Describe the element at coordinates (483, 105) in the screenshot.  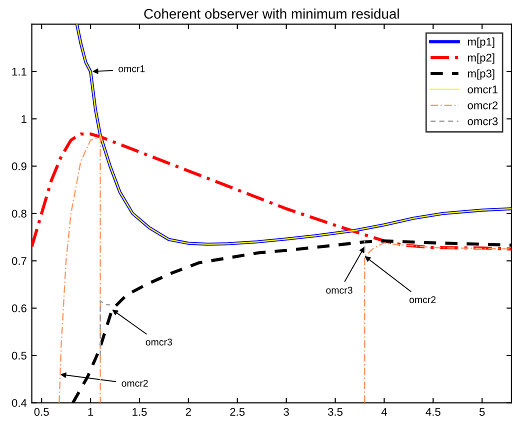
I see `legend-label: omcr2` at that location.